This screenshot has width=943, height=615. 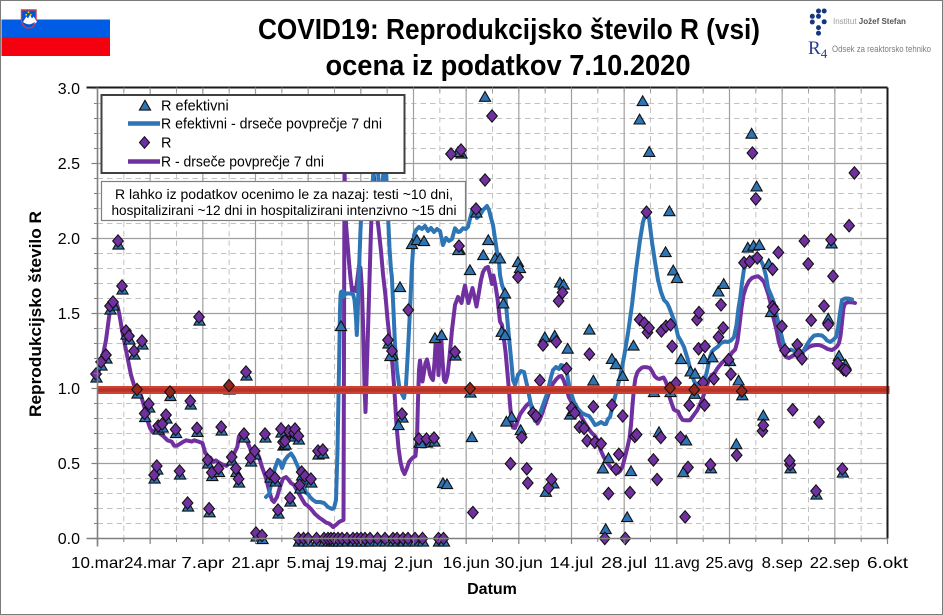 I want to click on svg-text: 14.jul, so click(x=572, y=563).